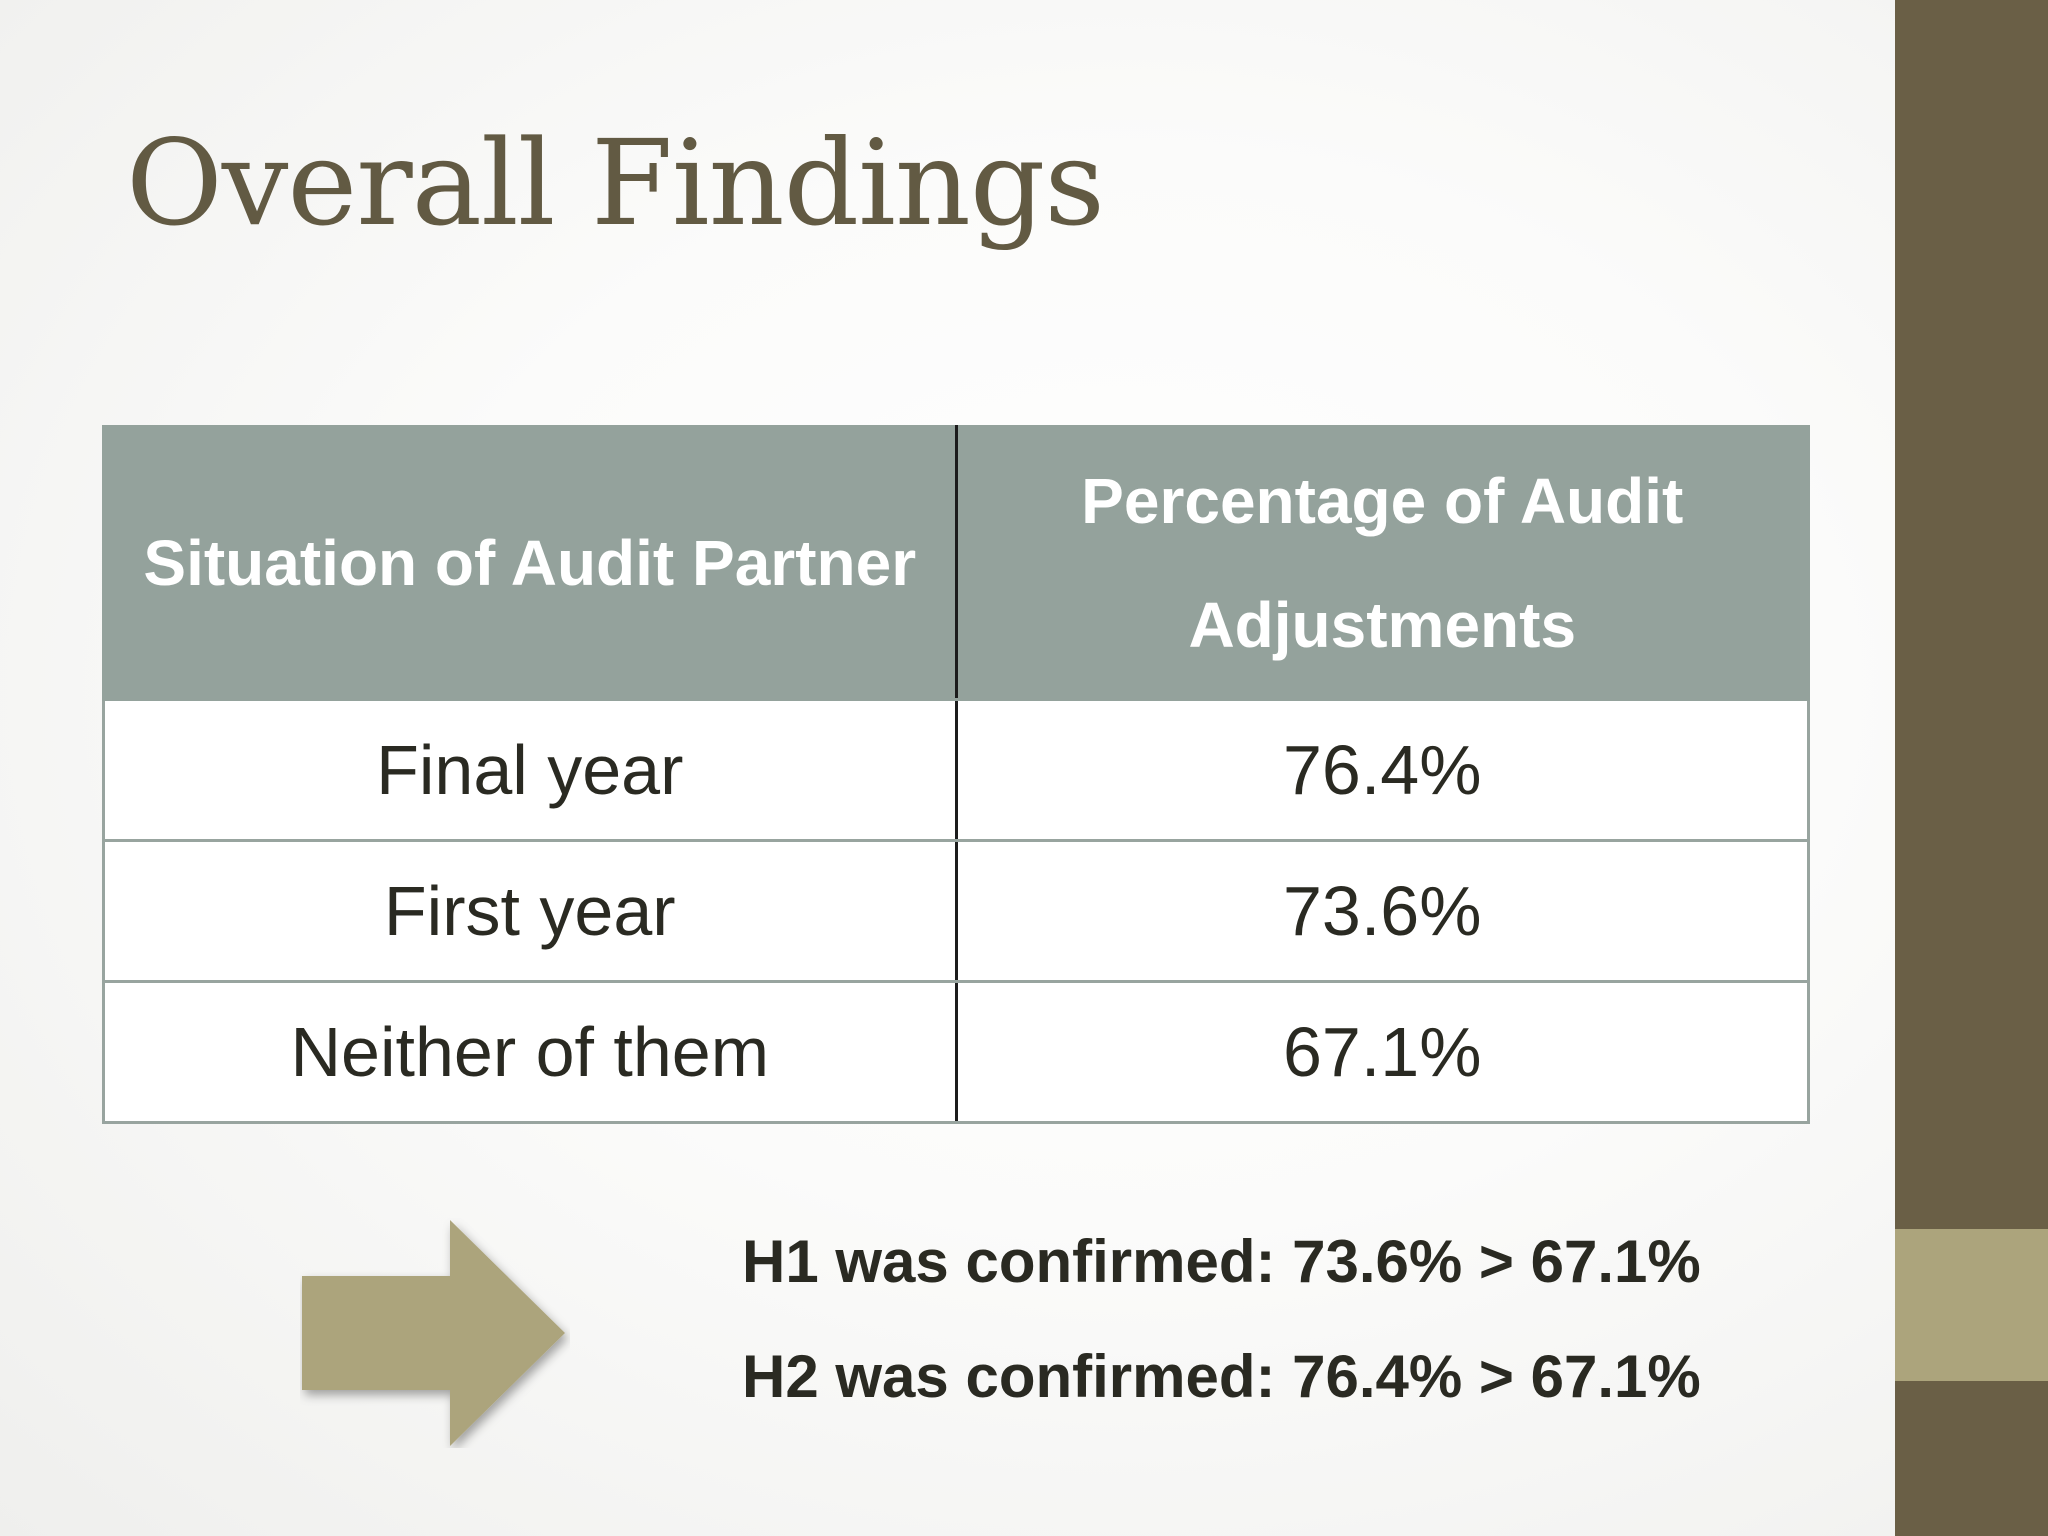 The height and width of the screenshot is (1536, 2048). I want to click on cell-situation: Final year, so click(530, 770).